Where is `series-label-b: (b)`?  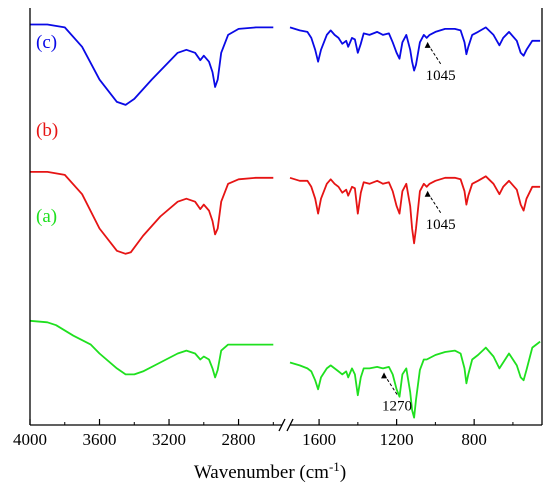
series-label-b: (b) is located at coordinates (47, 130).